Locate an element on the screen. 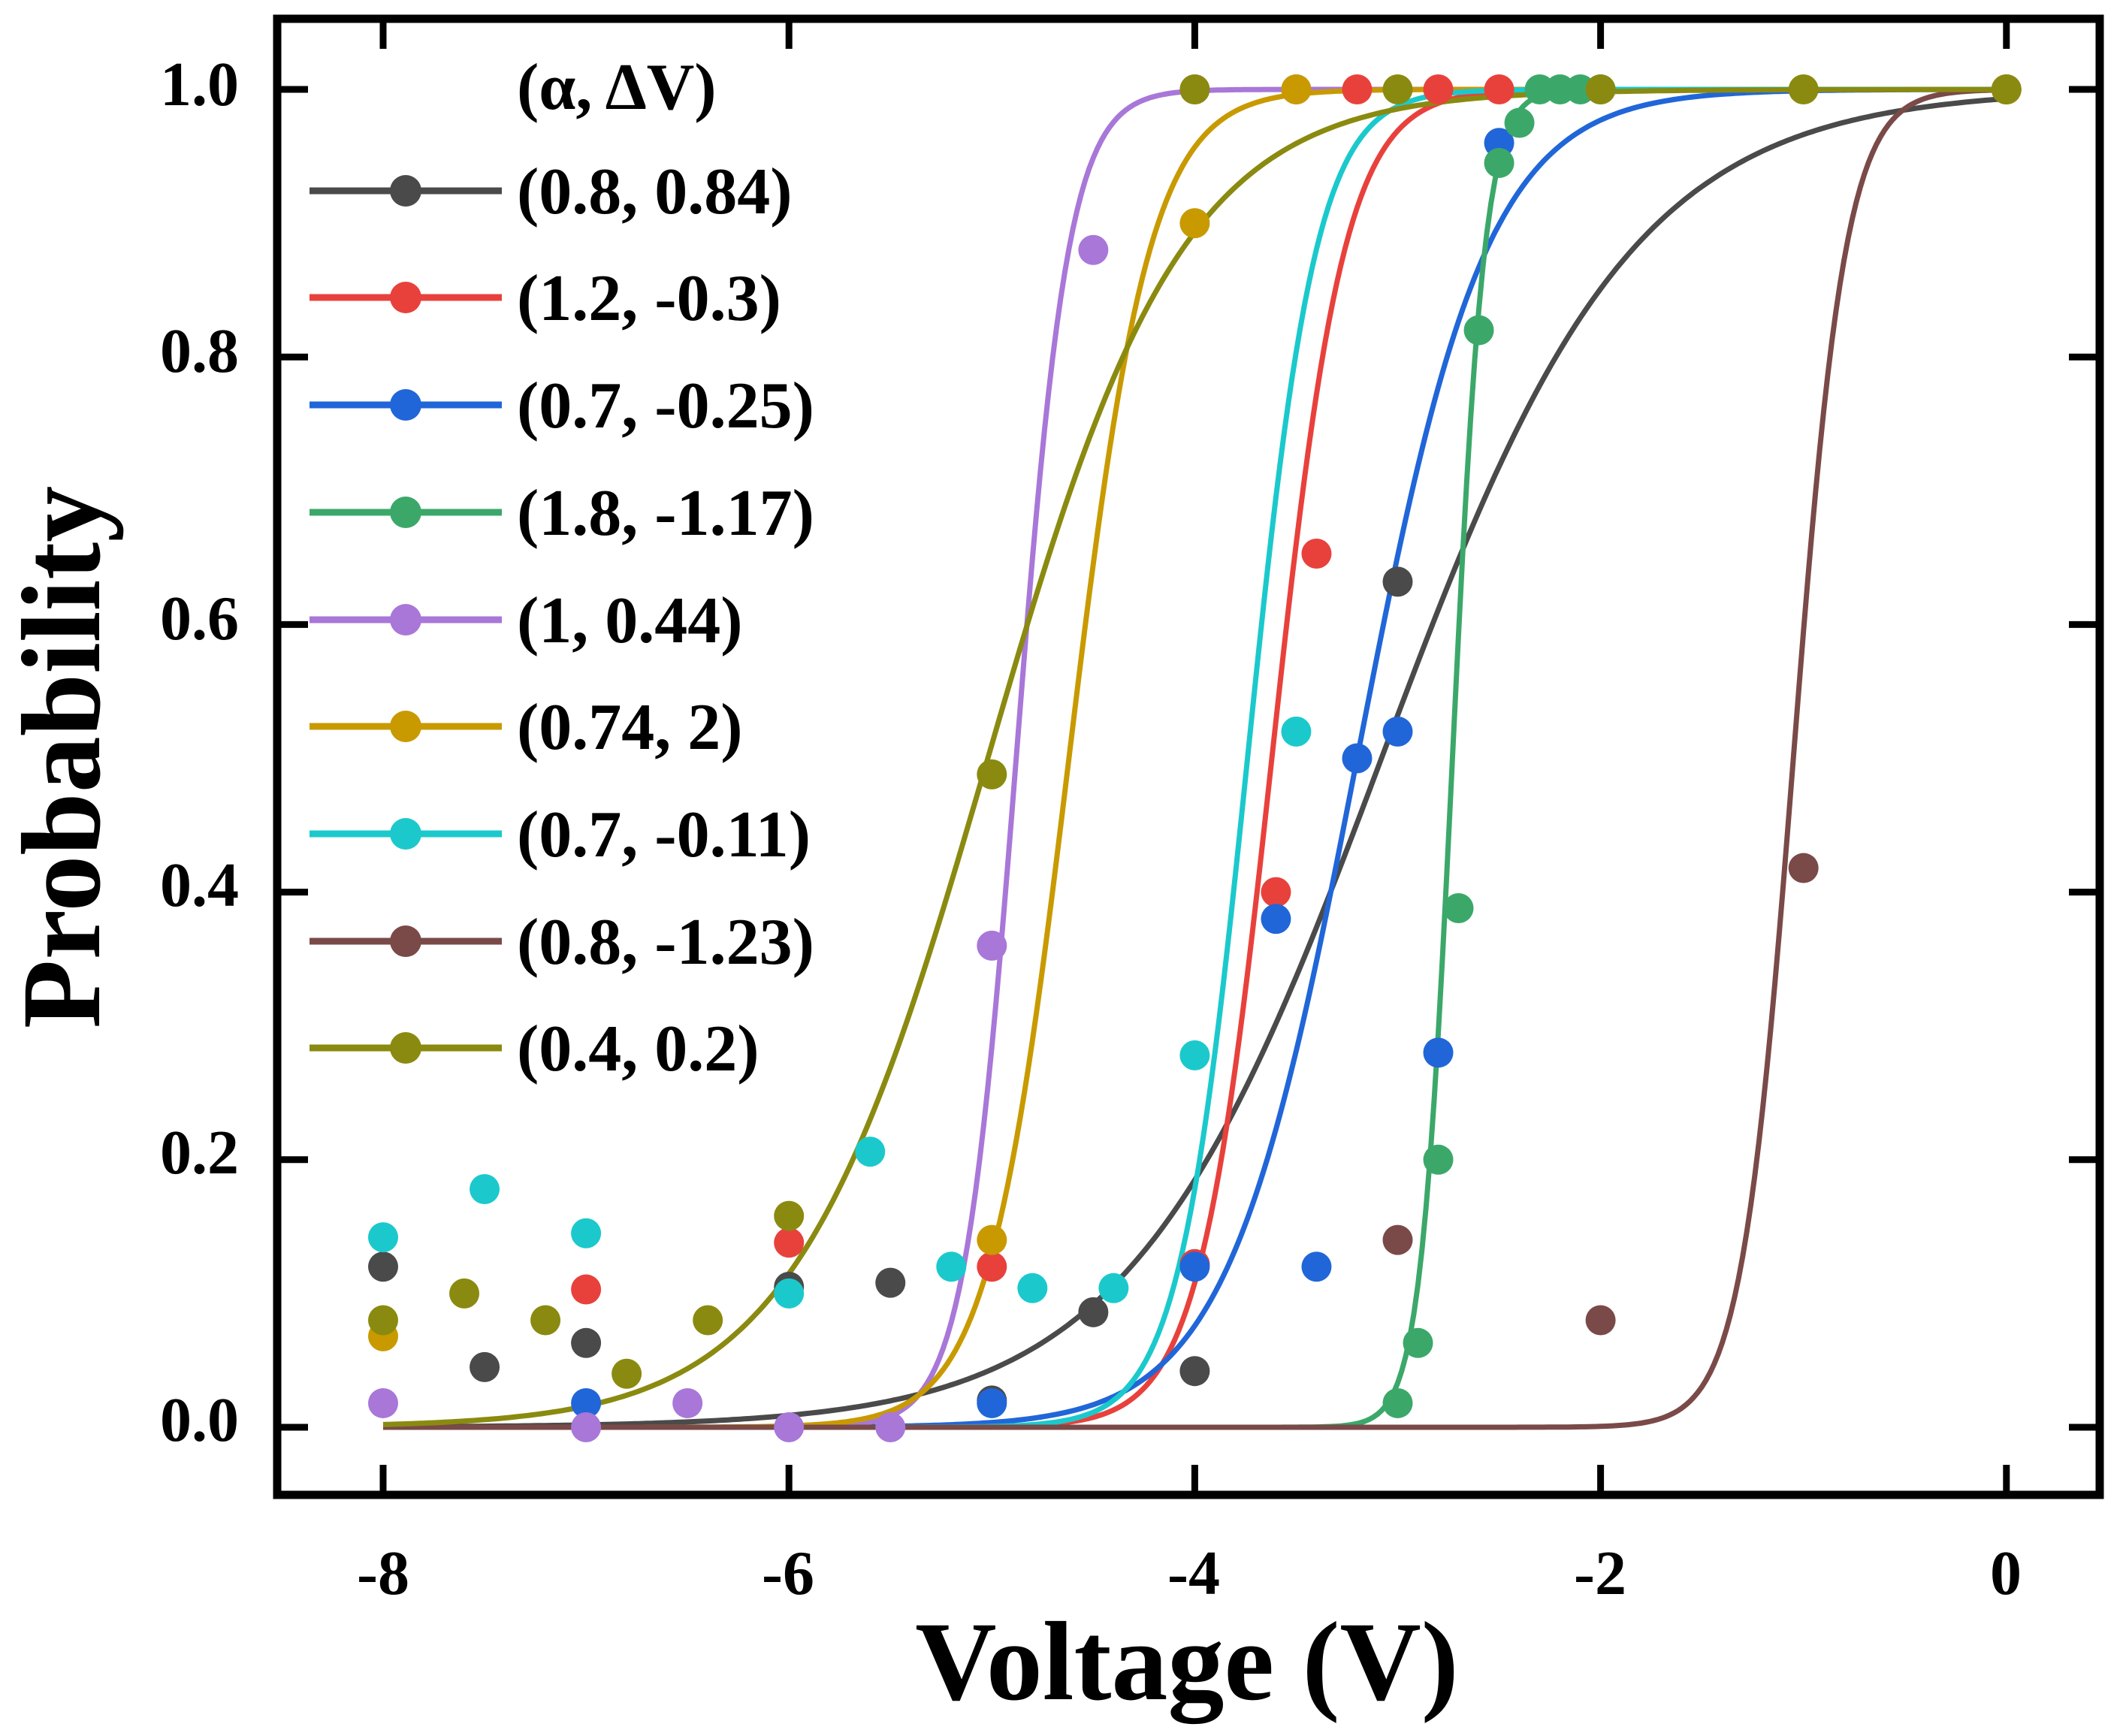 The image size is (2126, 1736). x-tick-label: -6 is located at coordinates (788, 1573).